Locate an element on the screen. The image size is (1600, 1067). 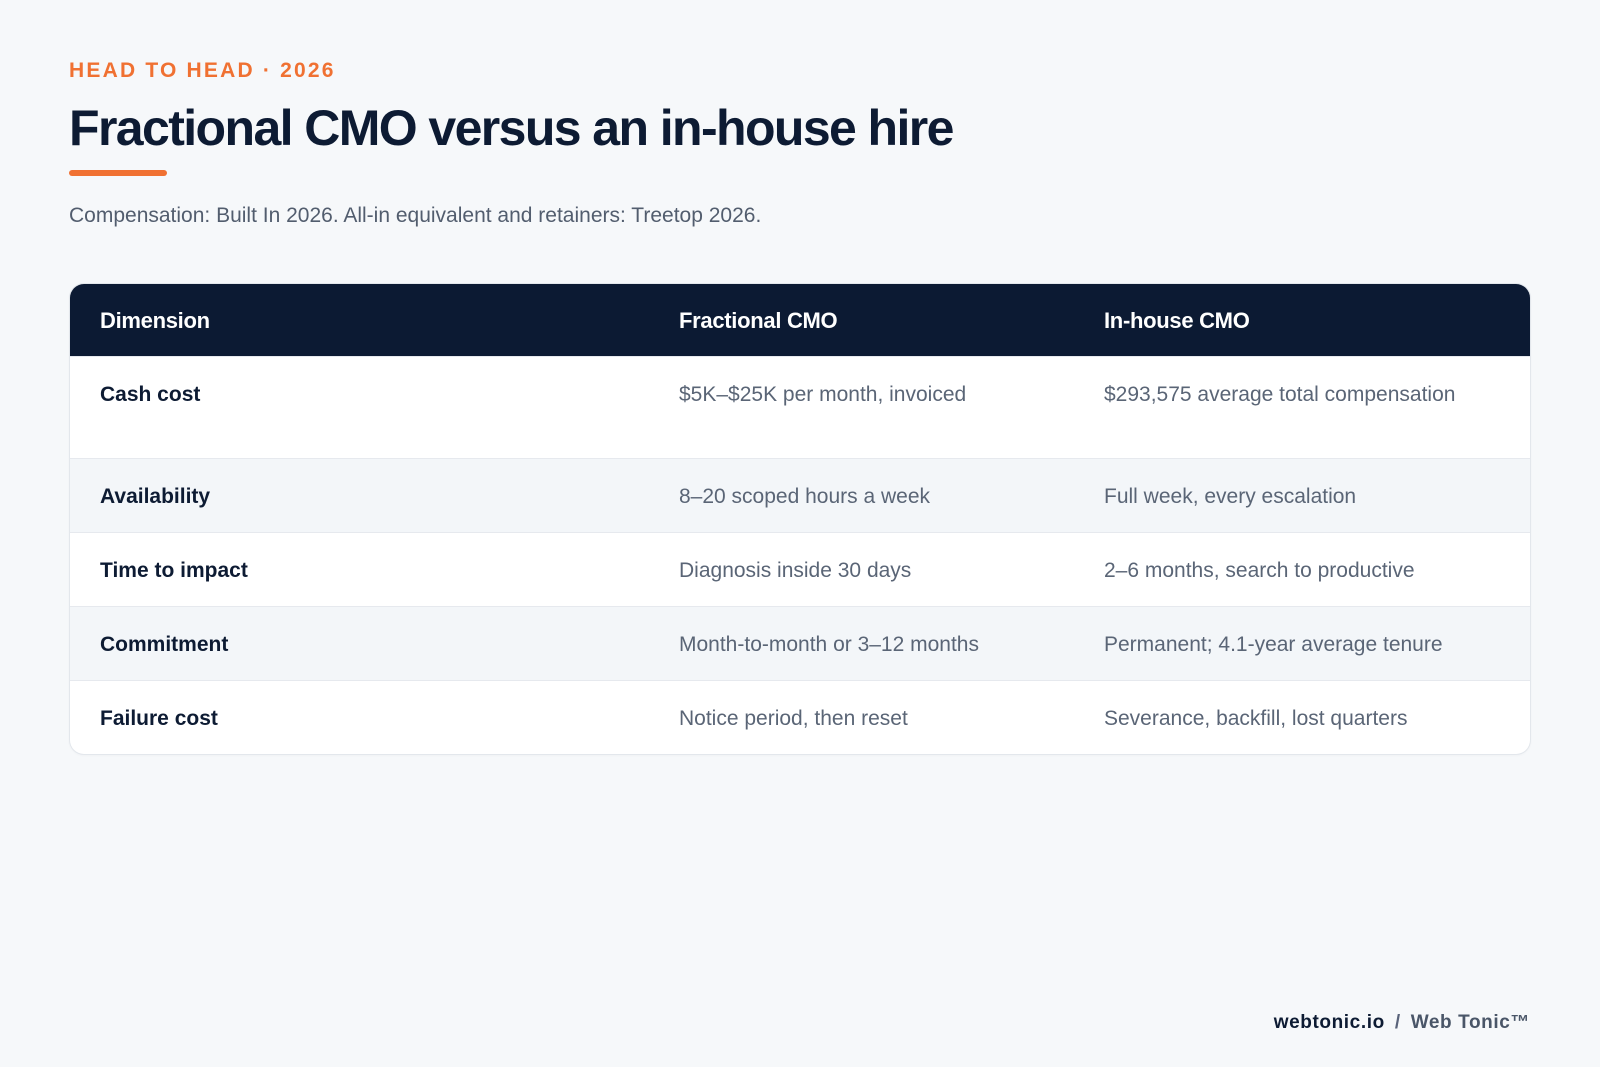
row-dimension: Cash cost is located at coordinates (150, 394).